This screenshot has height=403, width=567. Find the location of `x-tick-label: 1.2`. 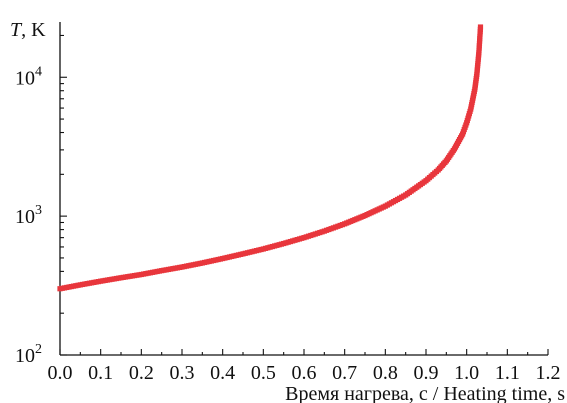

x-tick-label: 1.2 is located at coordinates (548, 373).